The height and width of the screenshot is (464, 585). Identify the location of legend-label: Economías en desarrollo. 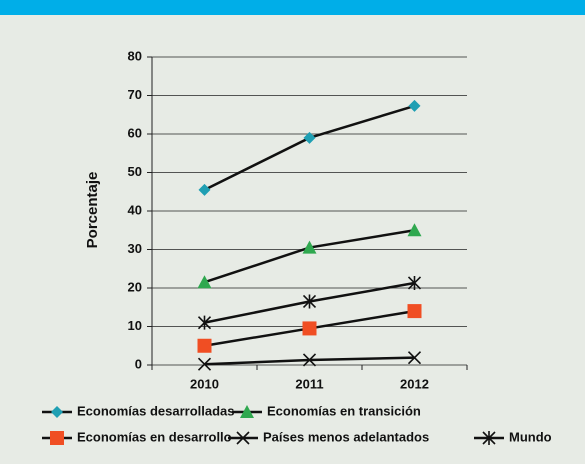
(154, 436).